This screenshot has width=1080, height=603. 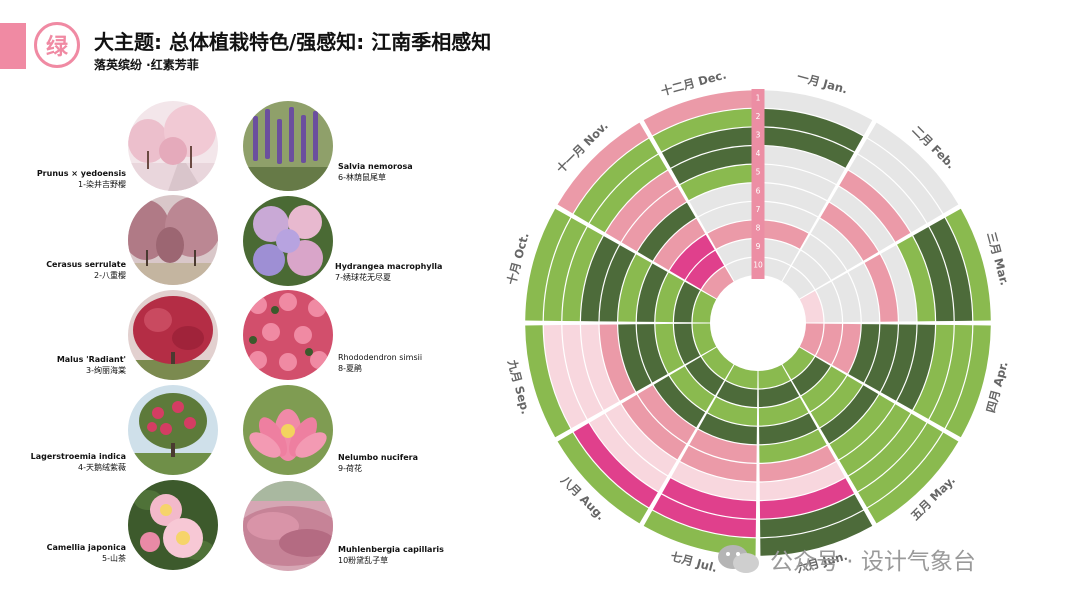 I want to click on ring-number-label: 3, so click(x=758, y=135).